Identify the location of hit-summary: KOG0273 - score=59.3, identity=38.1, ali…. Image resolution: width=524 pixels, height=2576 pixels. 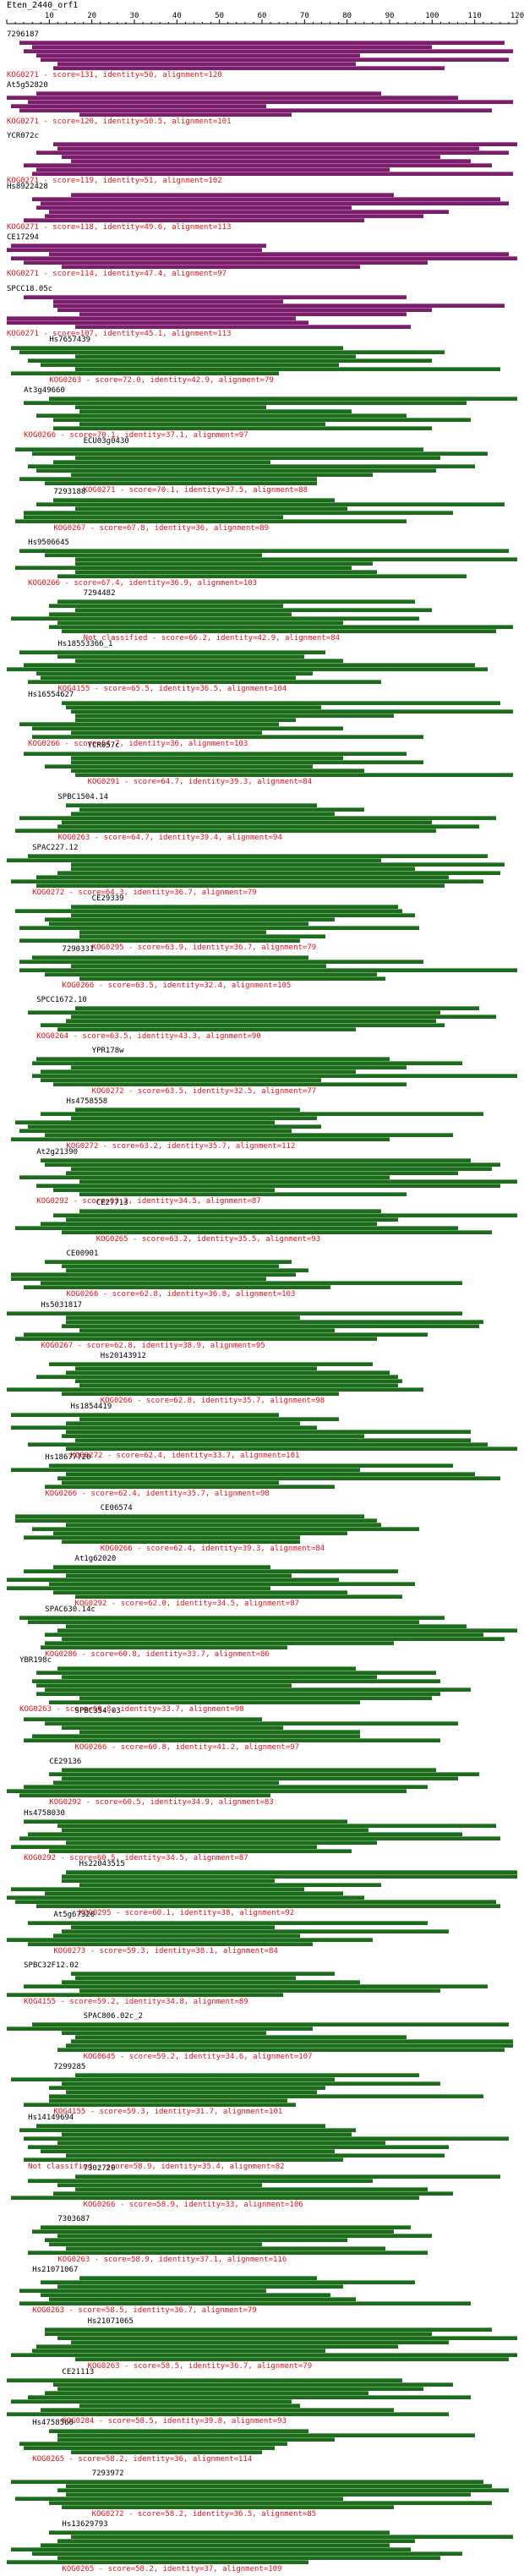
(166, 1950).